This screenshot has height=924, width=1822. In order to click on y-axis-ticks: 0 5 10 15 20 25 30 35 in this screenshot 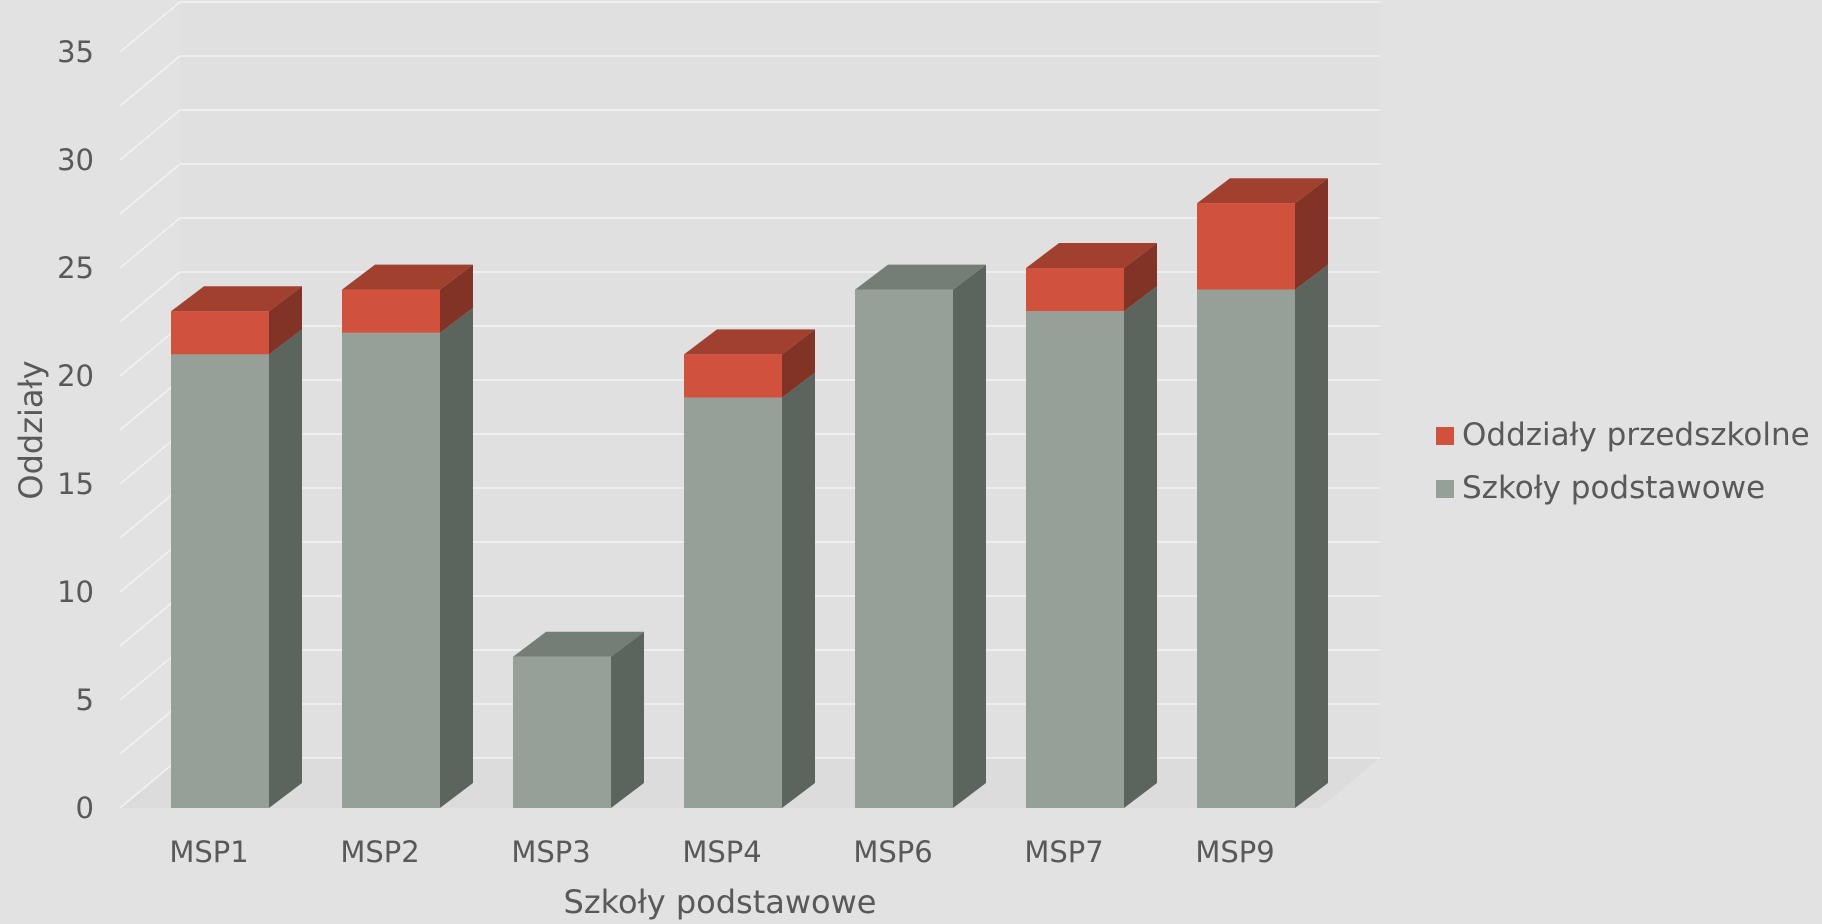, I will do `click(75, 430)`.